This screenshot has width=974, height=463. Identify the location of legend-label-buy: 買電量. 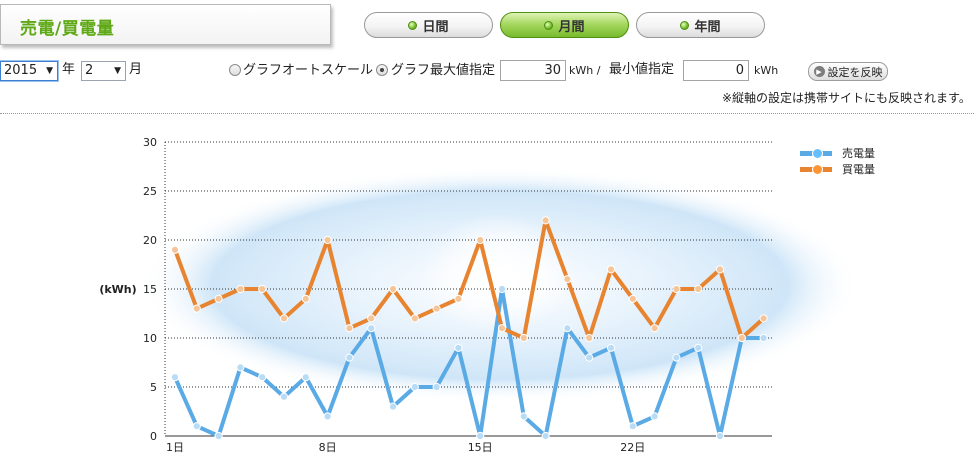
(858, 169).